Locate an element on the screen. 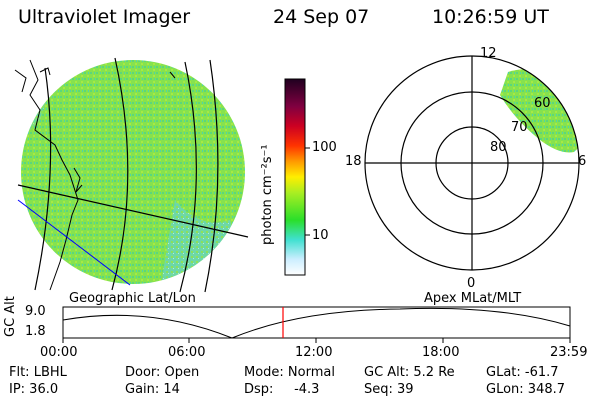  gc-alt-axis-label: GC Alt is located at coordinates (10, 316).